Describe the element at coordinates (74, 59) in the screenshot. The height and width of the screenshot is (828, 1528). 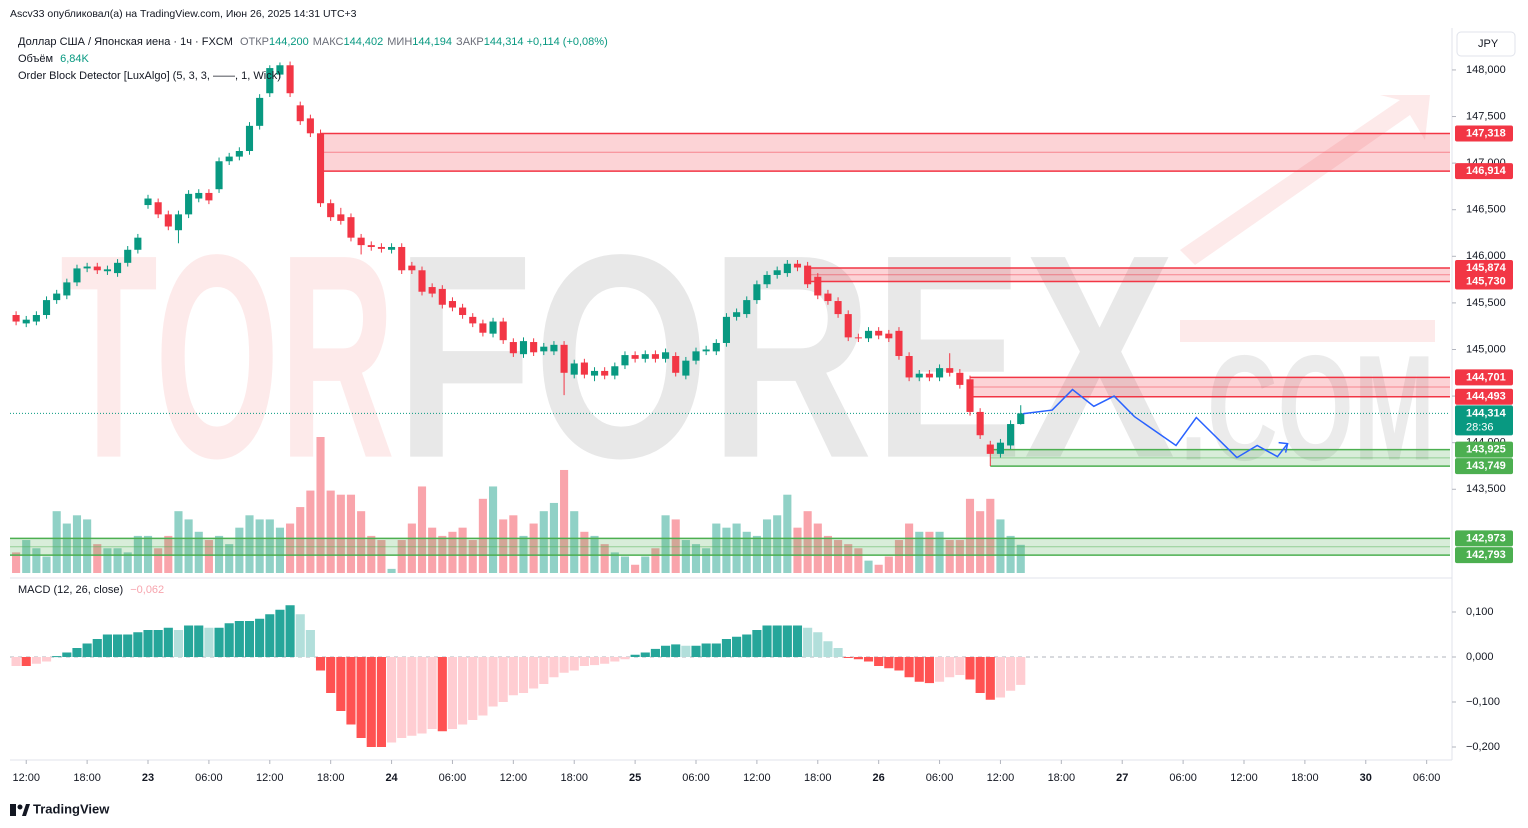
I see `volume-value: 6,84K` at that location.